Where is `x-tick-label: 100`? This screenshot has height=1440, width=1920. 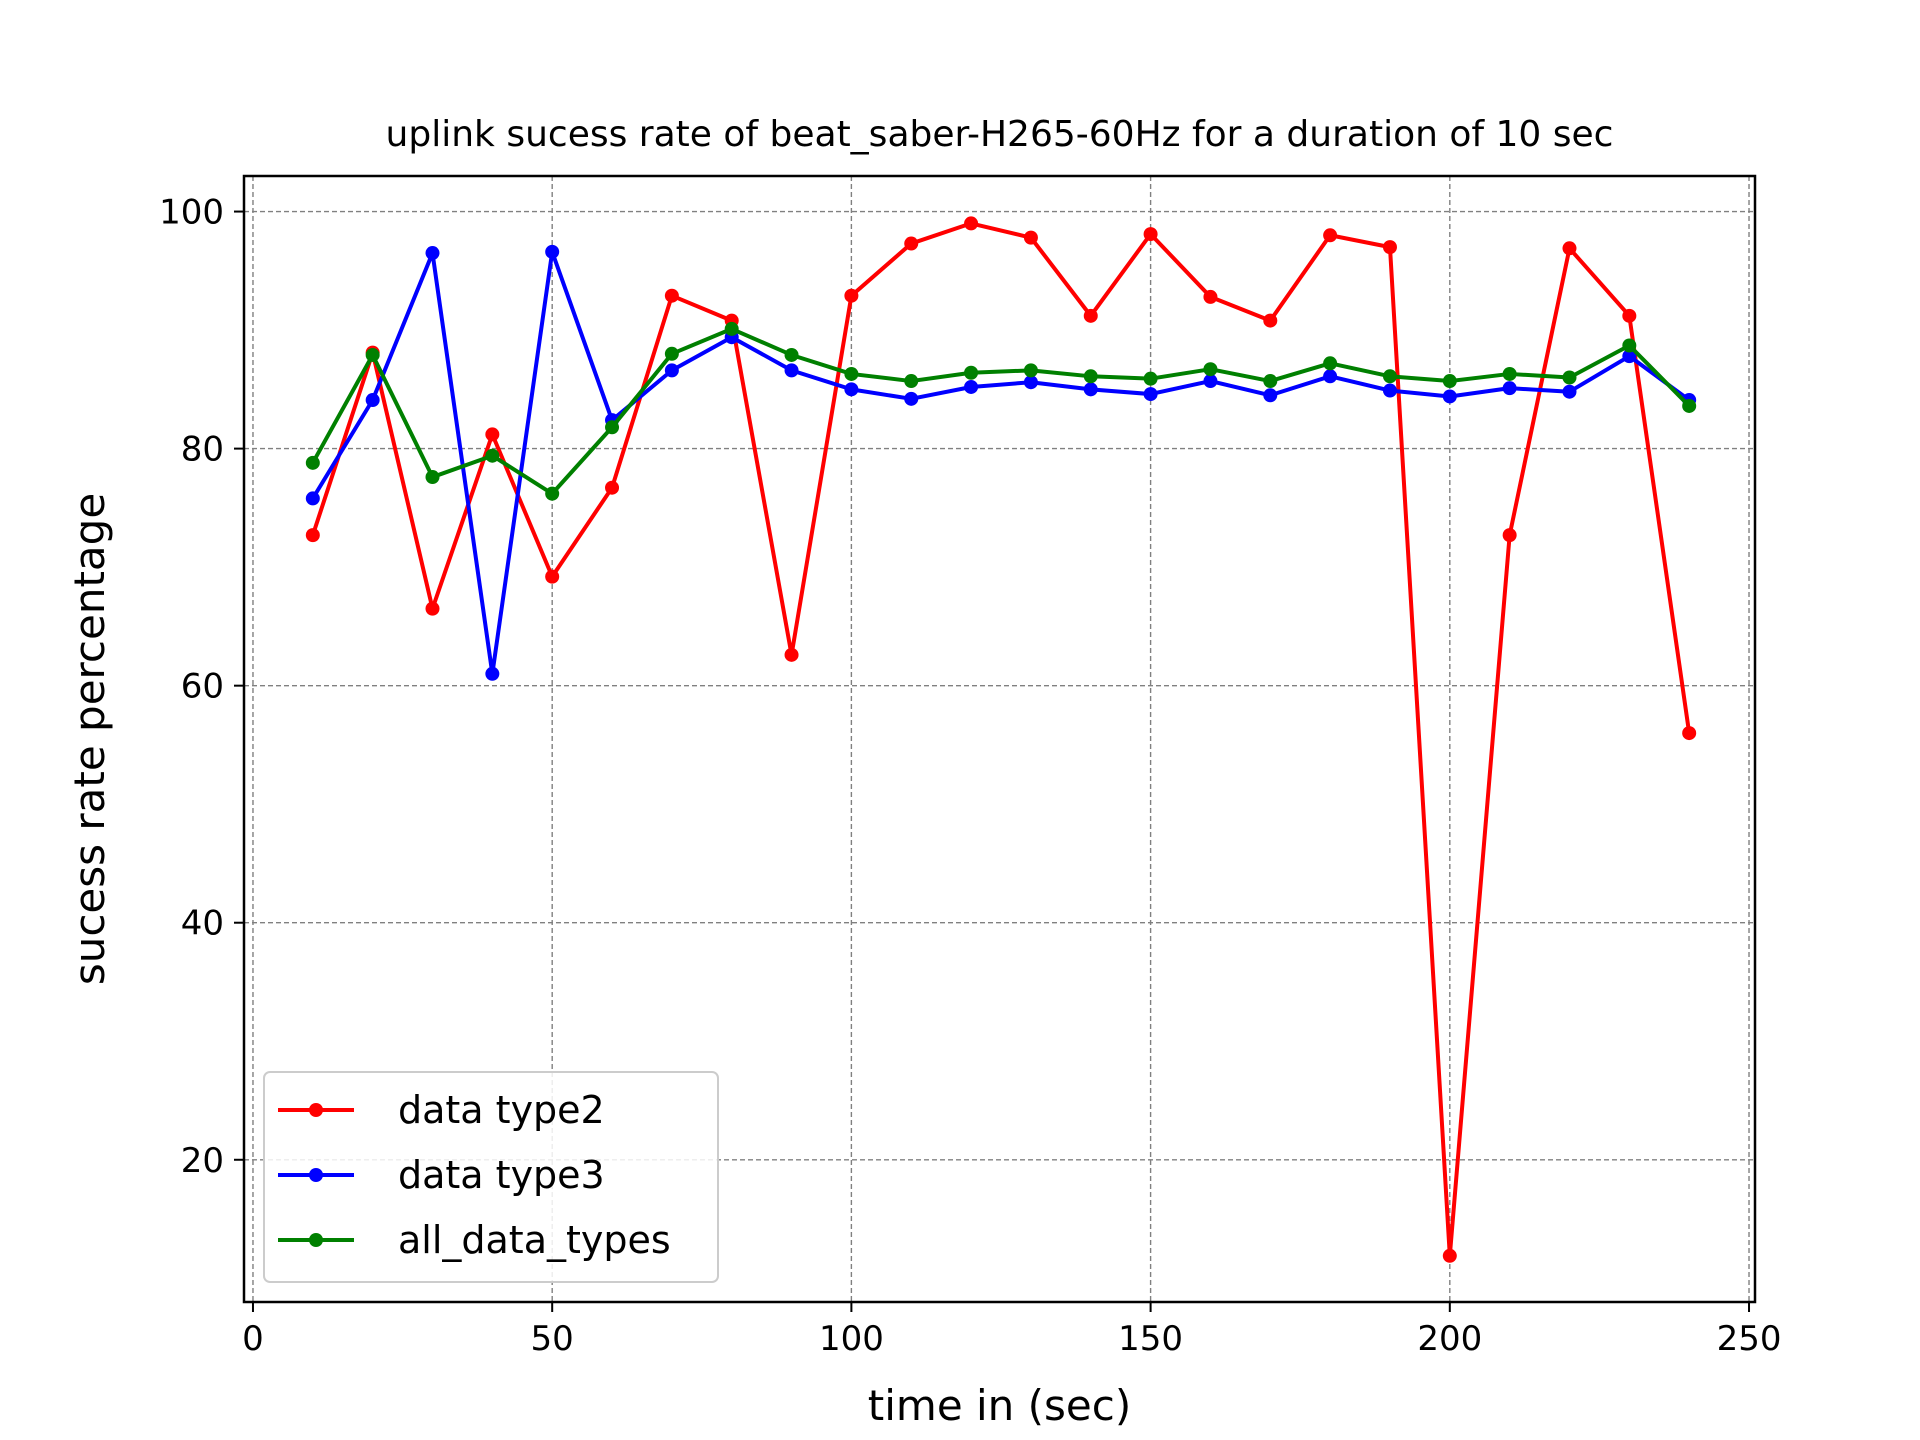 x-tick-label: 100 is located at coordinates (851, 1339).